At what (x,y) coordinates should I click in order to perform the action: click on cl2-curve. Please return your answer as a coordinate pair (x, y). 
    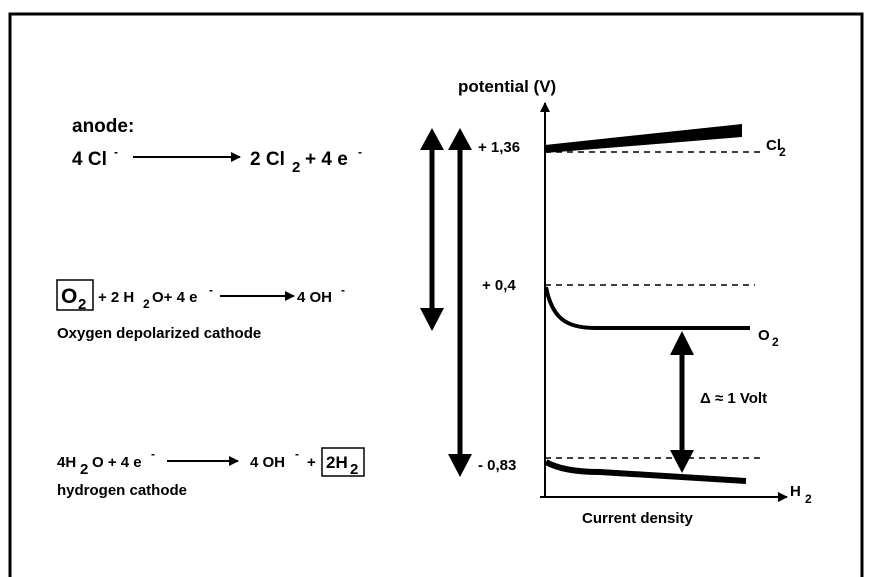
    Looking at the image, I should click on (643, 138).